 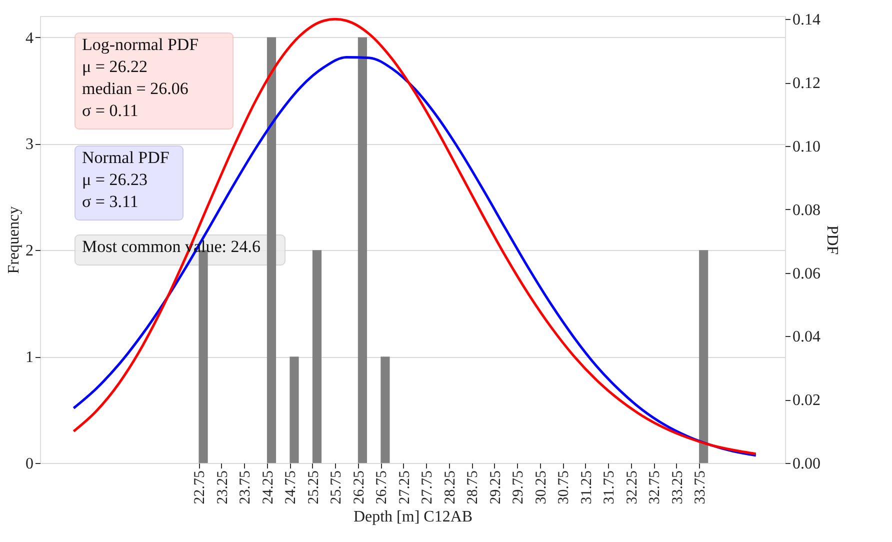 What do you see at coordinates (806, 20) in the screenshot?
I see `y2-tick-label: 0.14` at bounding box center [806, 20].